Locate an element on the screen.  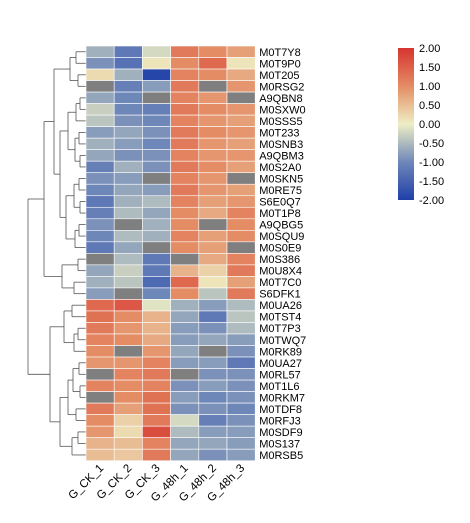
row-label: M0T7C0 is located at coordinates (280, 283).